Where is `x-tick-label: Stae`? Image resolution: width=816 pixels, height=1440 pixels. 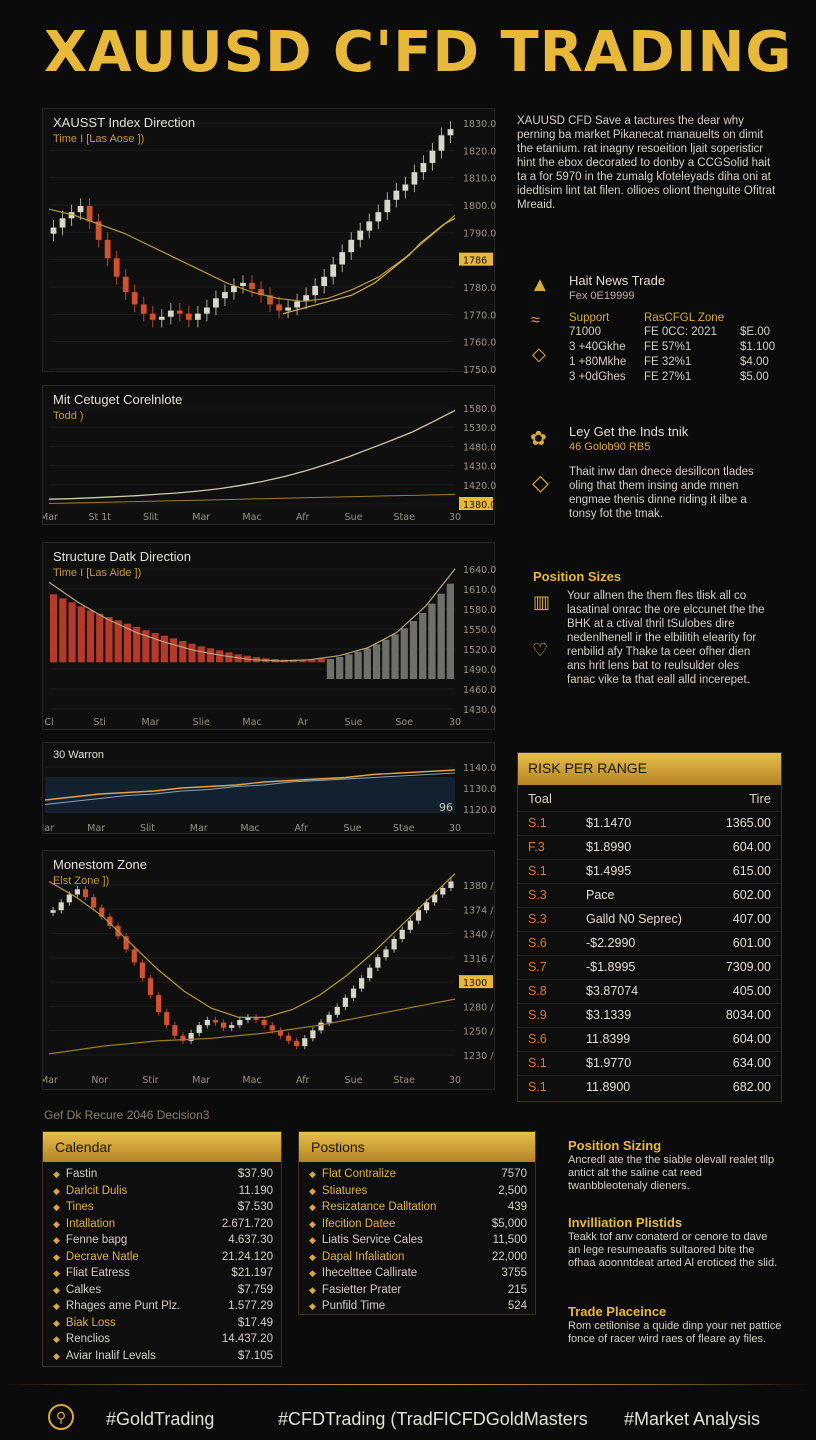 x-tick-label: Stae is located at coordinates (405, 1080).